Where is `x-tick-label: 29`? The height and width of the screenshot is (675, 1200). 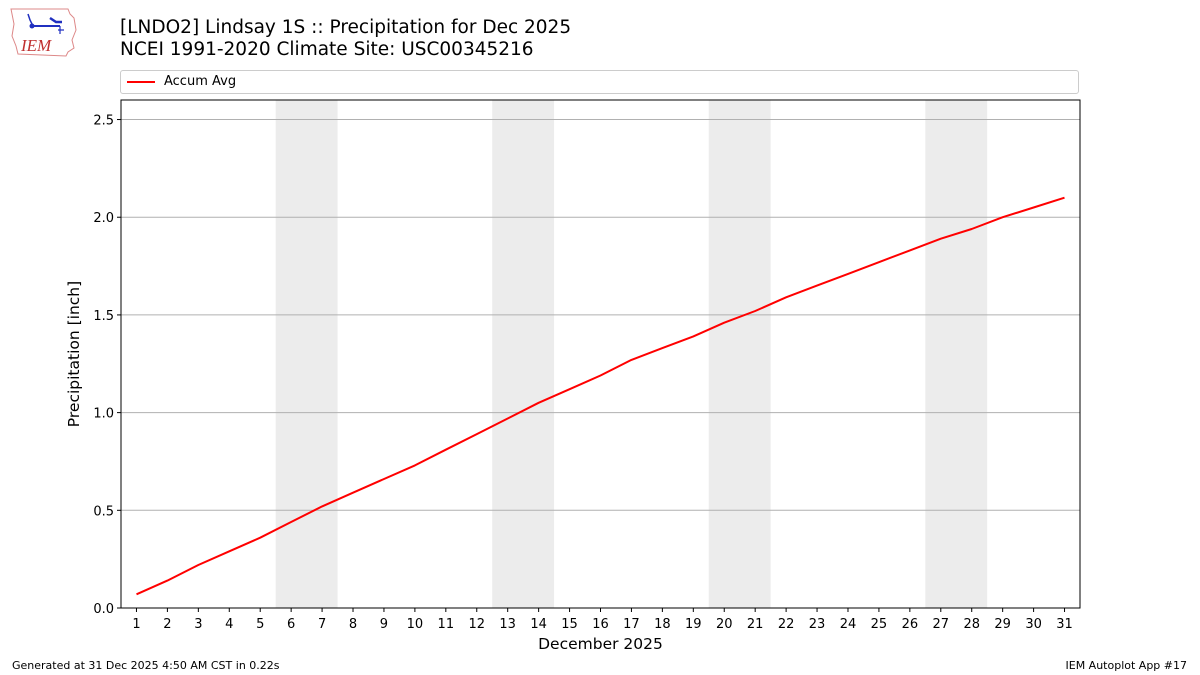
x-tick-label: 29 is located at coordinates (1002, 624).